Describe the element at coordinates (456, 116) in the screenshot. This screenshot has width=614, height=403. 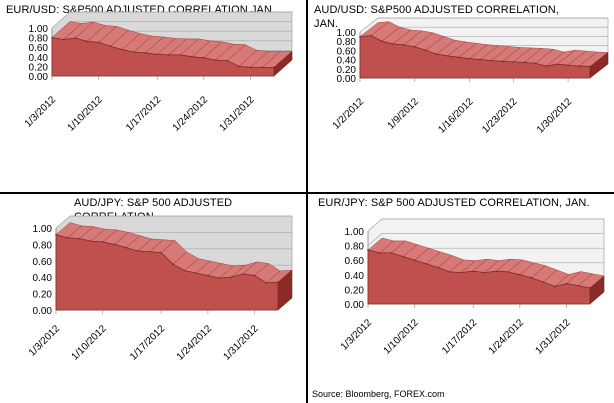
I see `x-tick-label: 1/16/2012` at that location.